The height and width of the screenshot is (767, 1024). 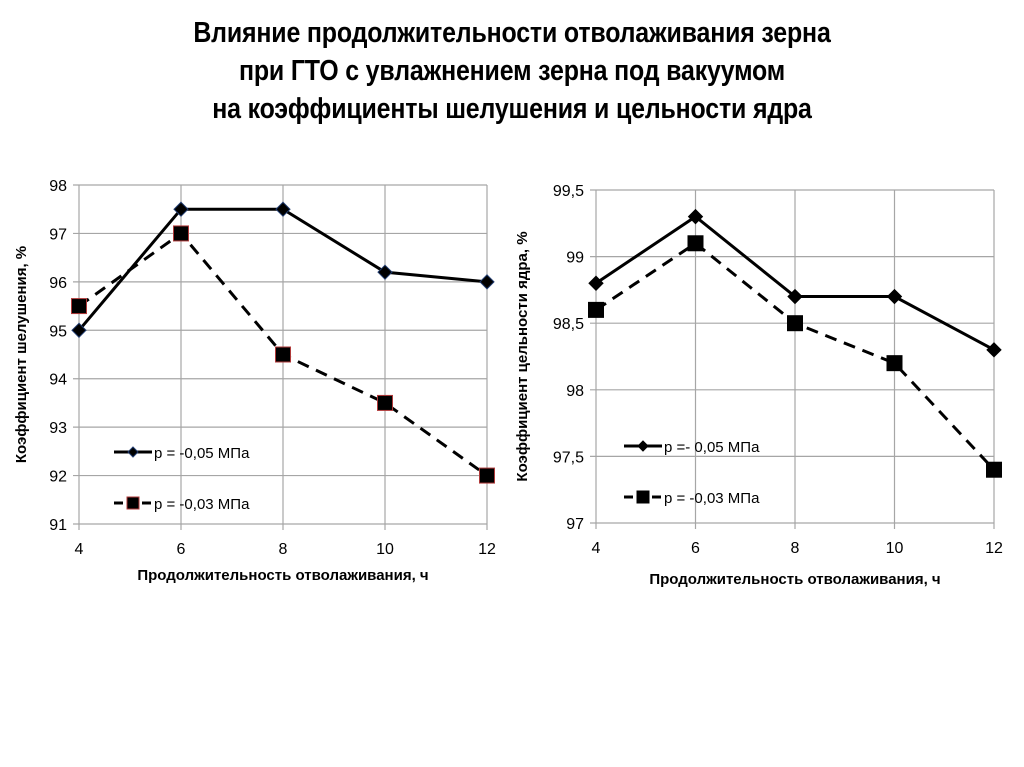 What do you see at coordinates (692, 473) in the screenshot?
I see `legend: p =- 0,05 МПа p = -0,03 МПа` at bounding box center [692, 473].